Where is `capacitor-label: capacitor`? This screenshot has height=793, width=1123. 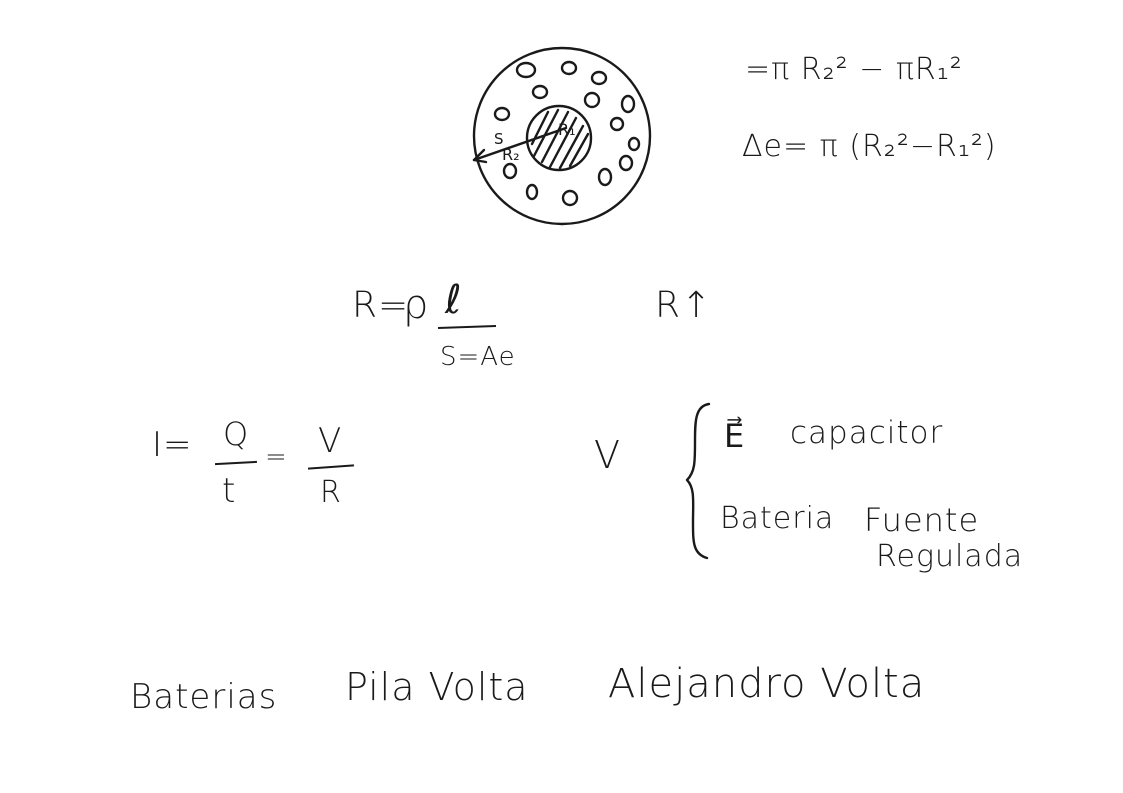 capacitor-label: capacitor is located at coordinates (867, 433).